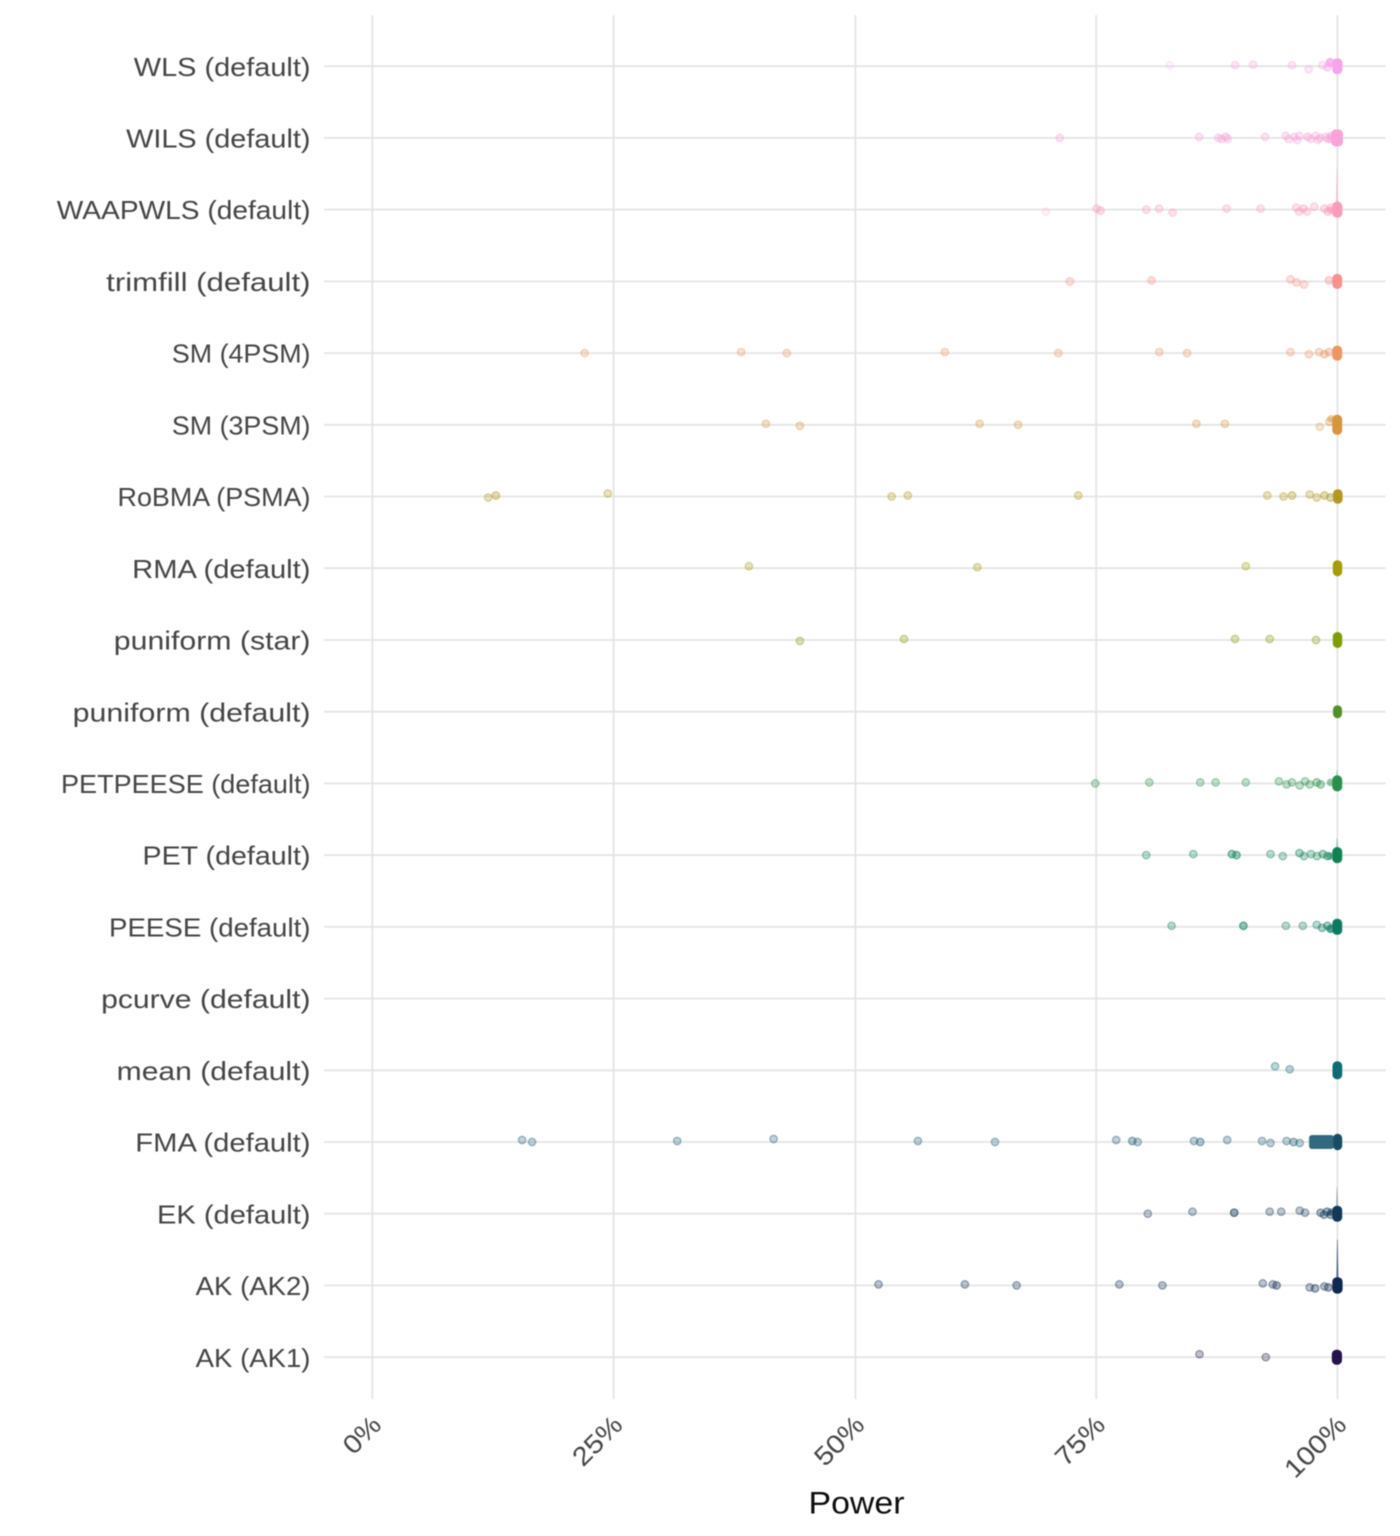  Describe the element at coordinates (253, 1358) in the screenshot. I see `svg-text: AK (AK1)` at that location.